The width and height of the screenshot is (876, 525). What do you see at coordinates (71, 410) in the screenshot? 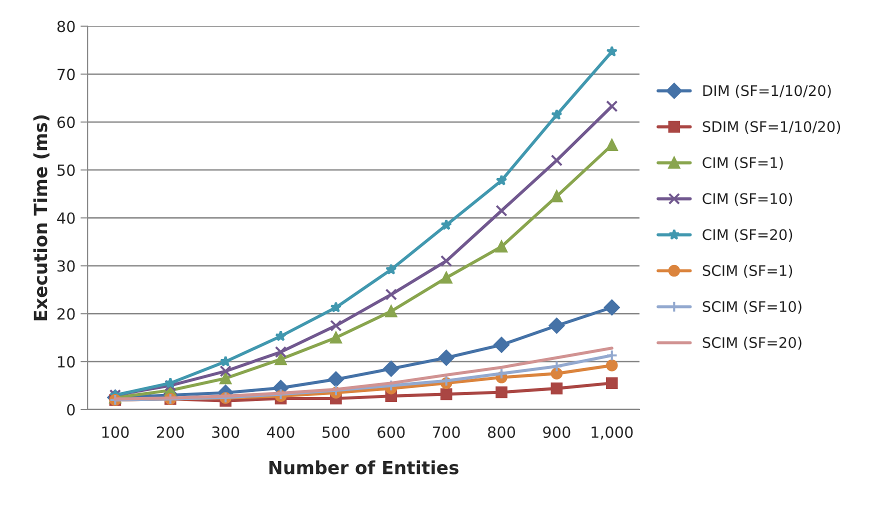
I see `y-tick-label: 0` at bounding box center [71, 410].